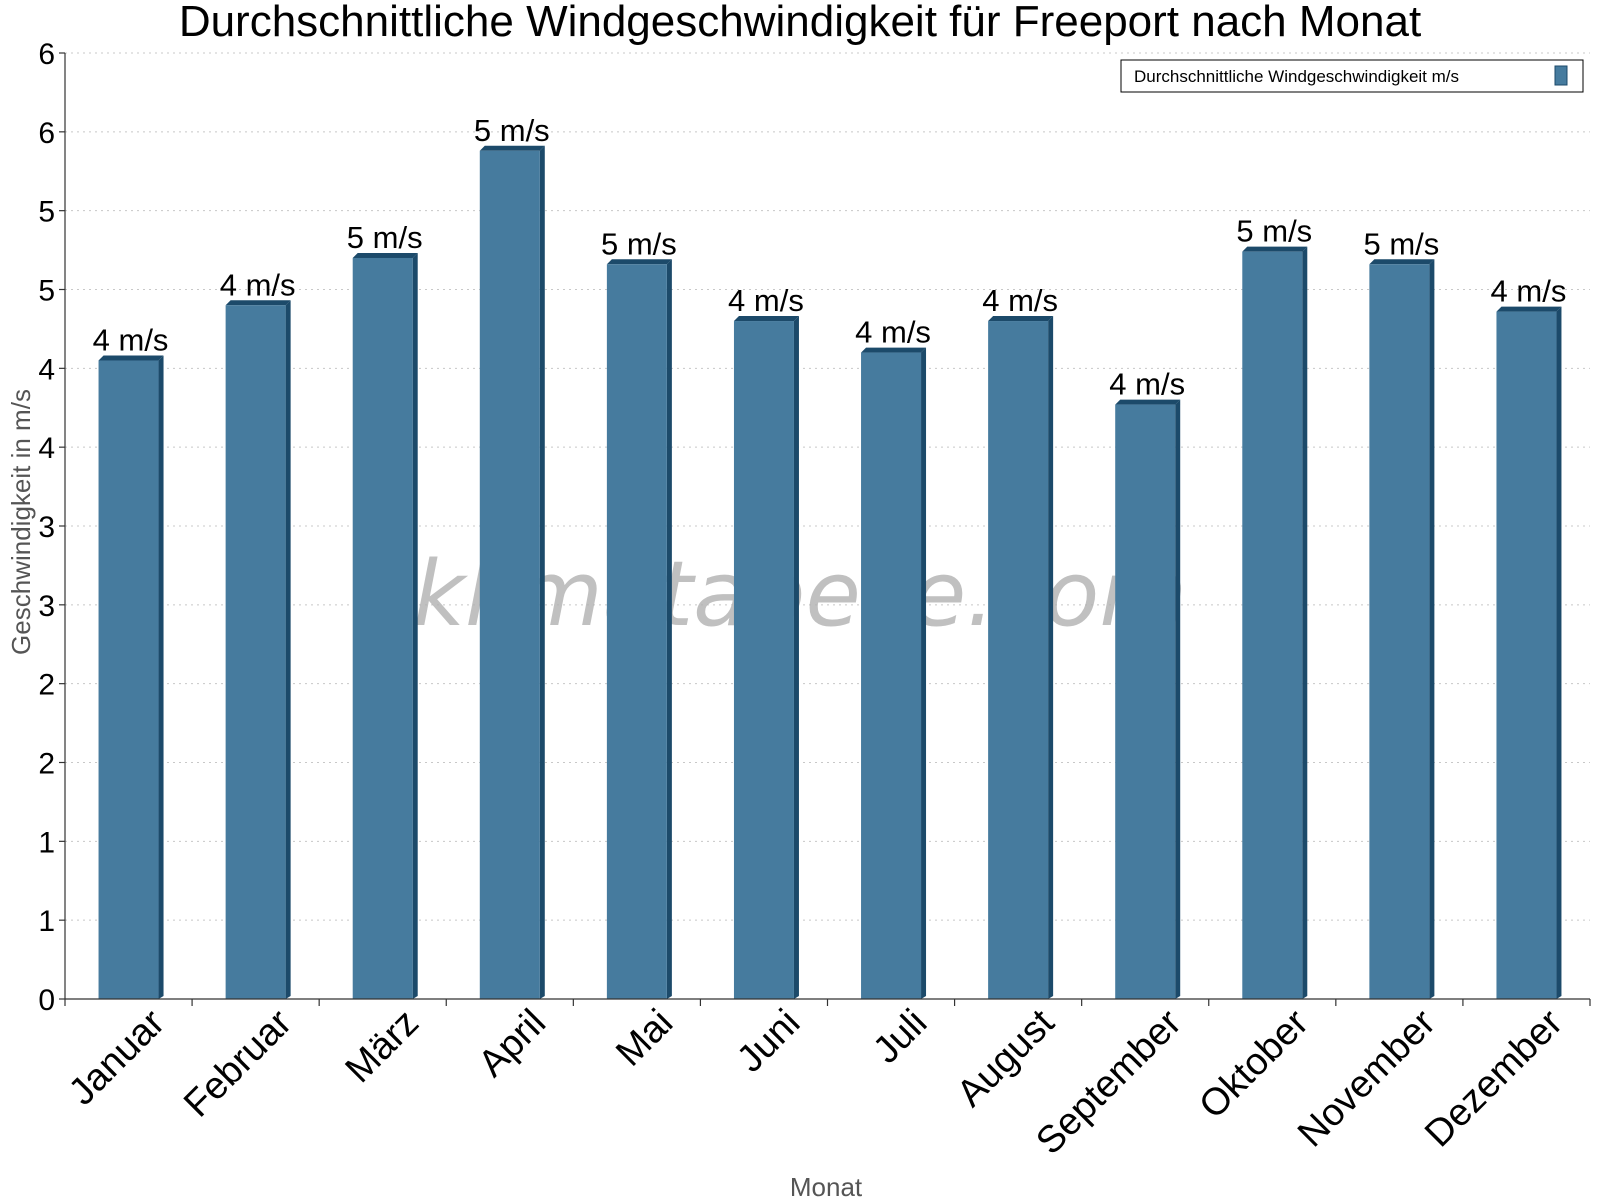  I want to click on x-tick-label: März, so click(382, 1046).